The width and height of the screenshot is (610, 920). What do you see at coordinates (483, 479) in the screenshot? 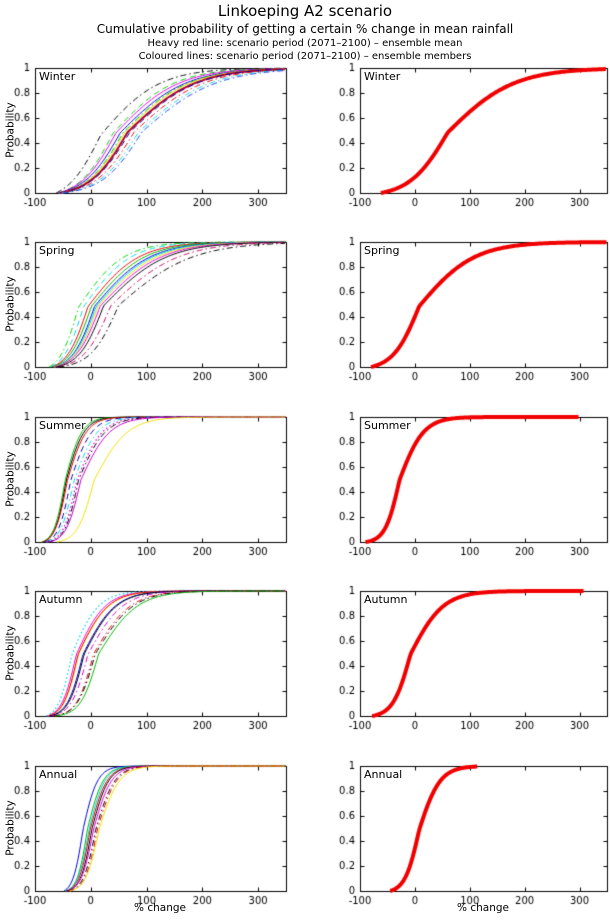
I see `subplot-summer-mean: Summer` at bounding box center [483, 479].